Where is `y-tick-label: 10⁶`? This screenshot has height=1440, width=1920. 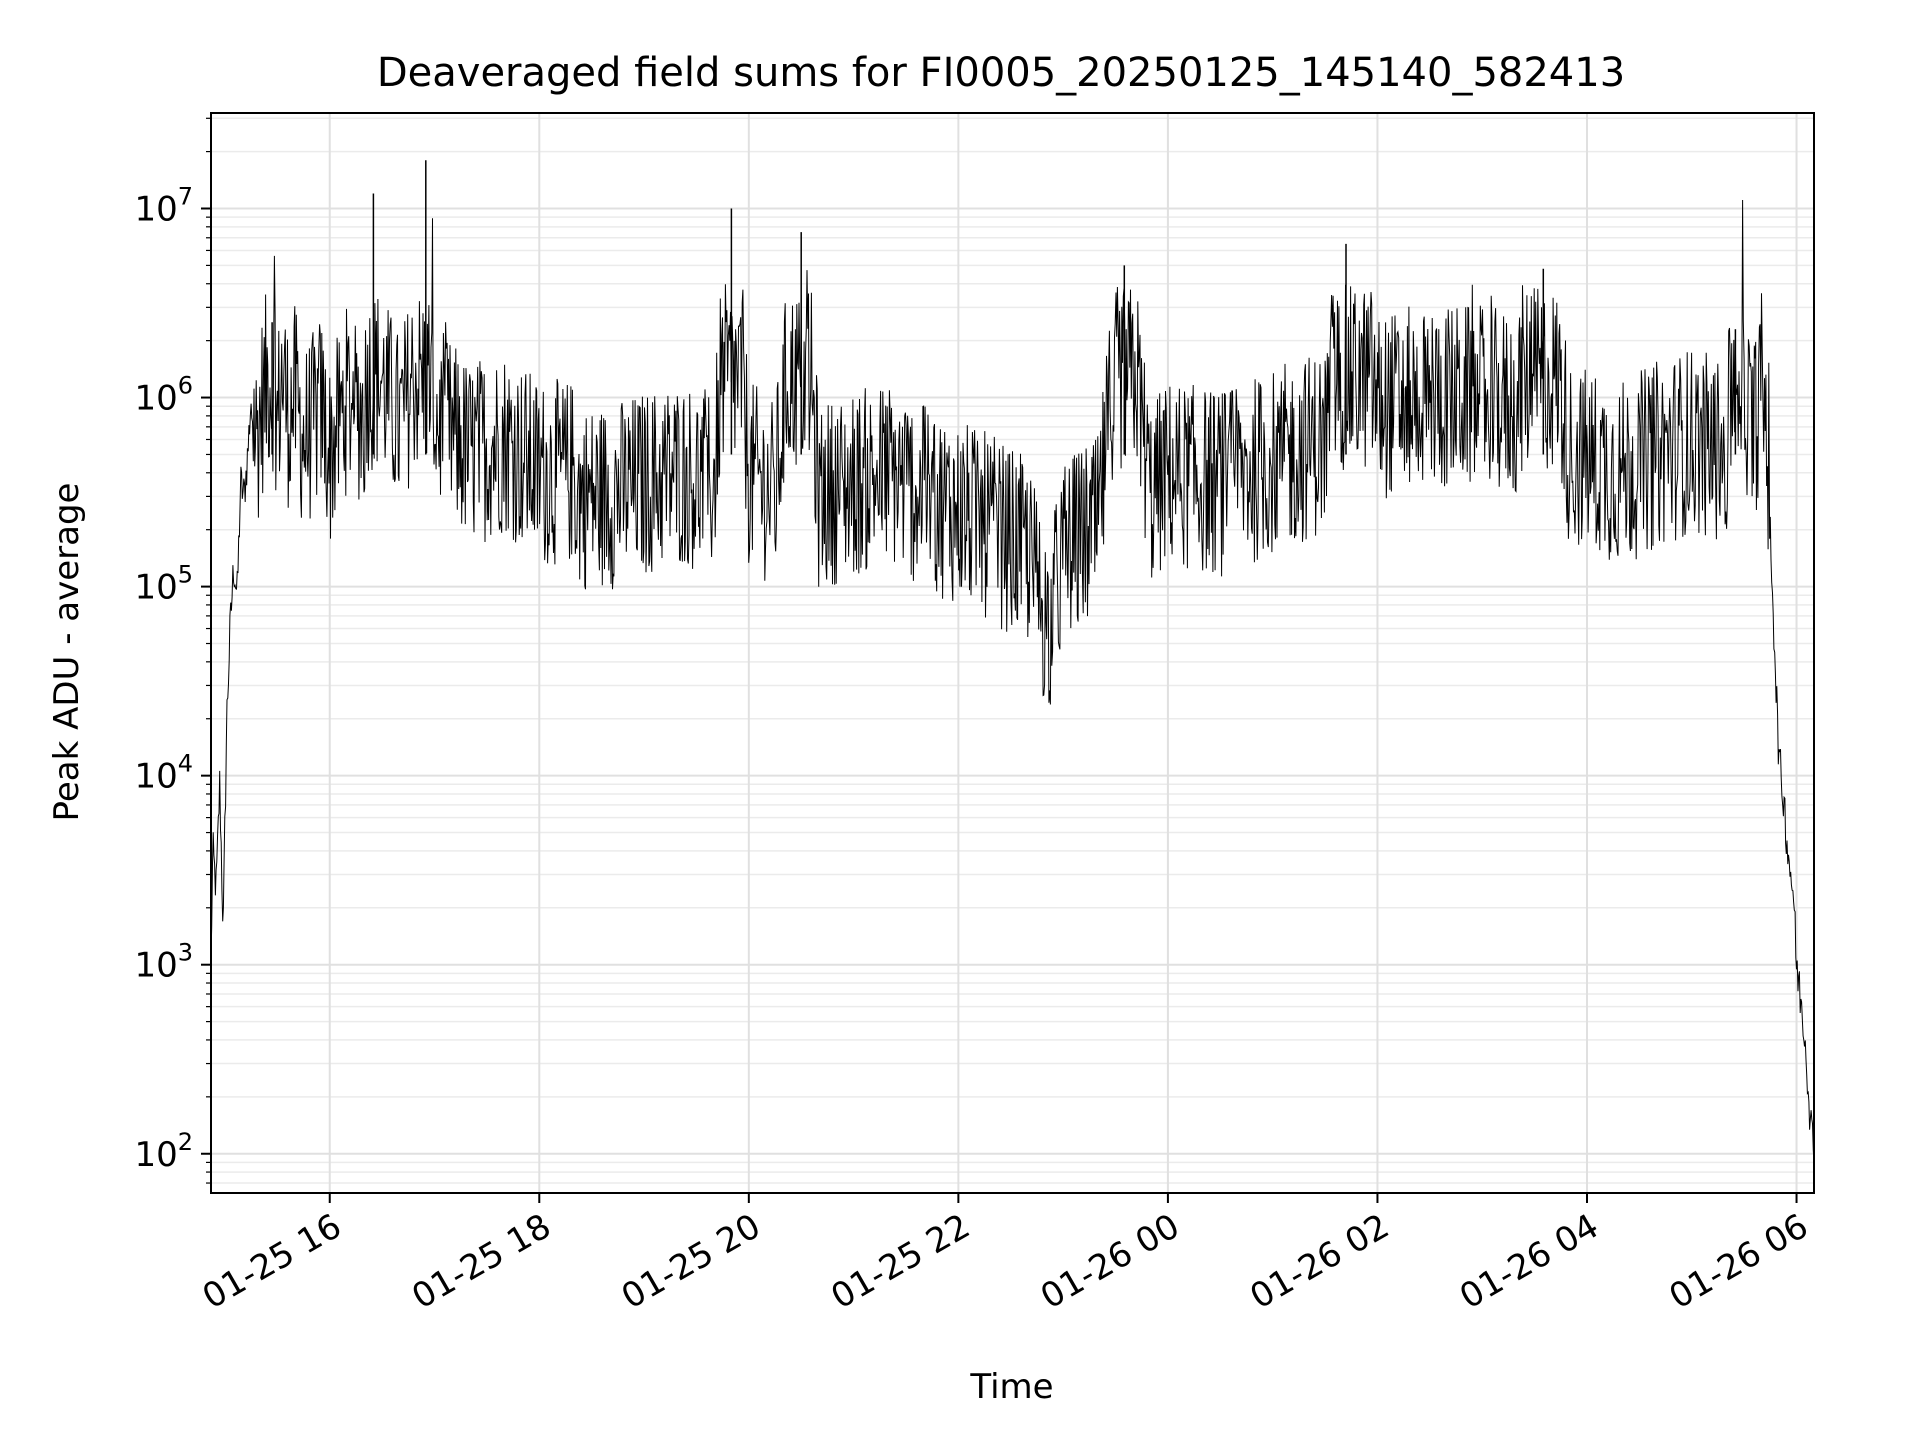
y-tick-label: 10⁶ is located at coordinates (163, 395).